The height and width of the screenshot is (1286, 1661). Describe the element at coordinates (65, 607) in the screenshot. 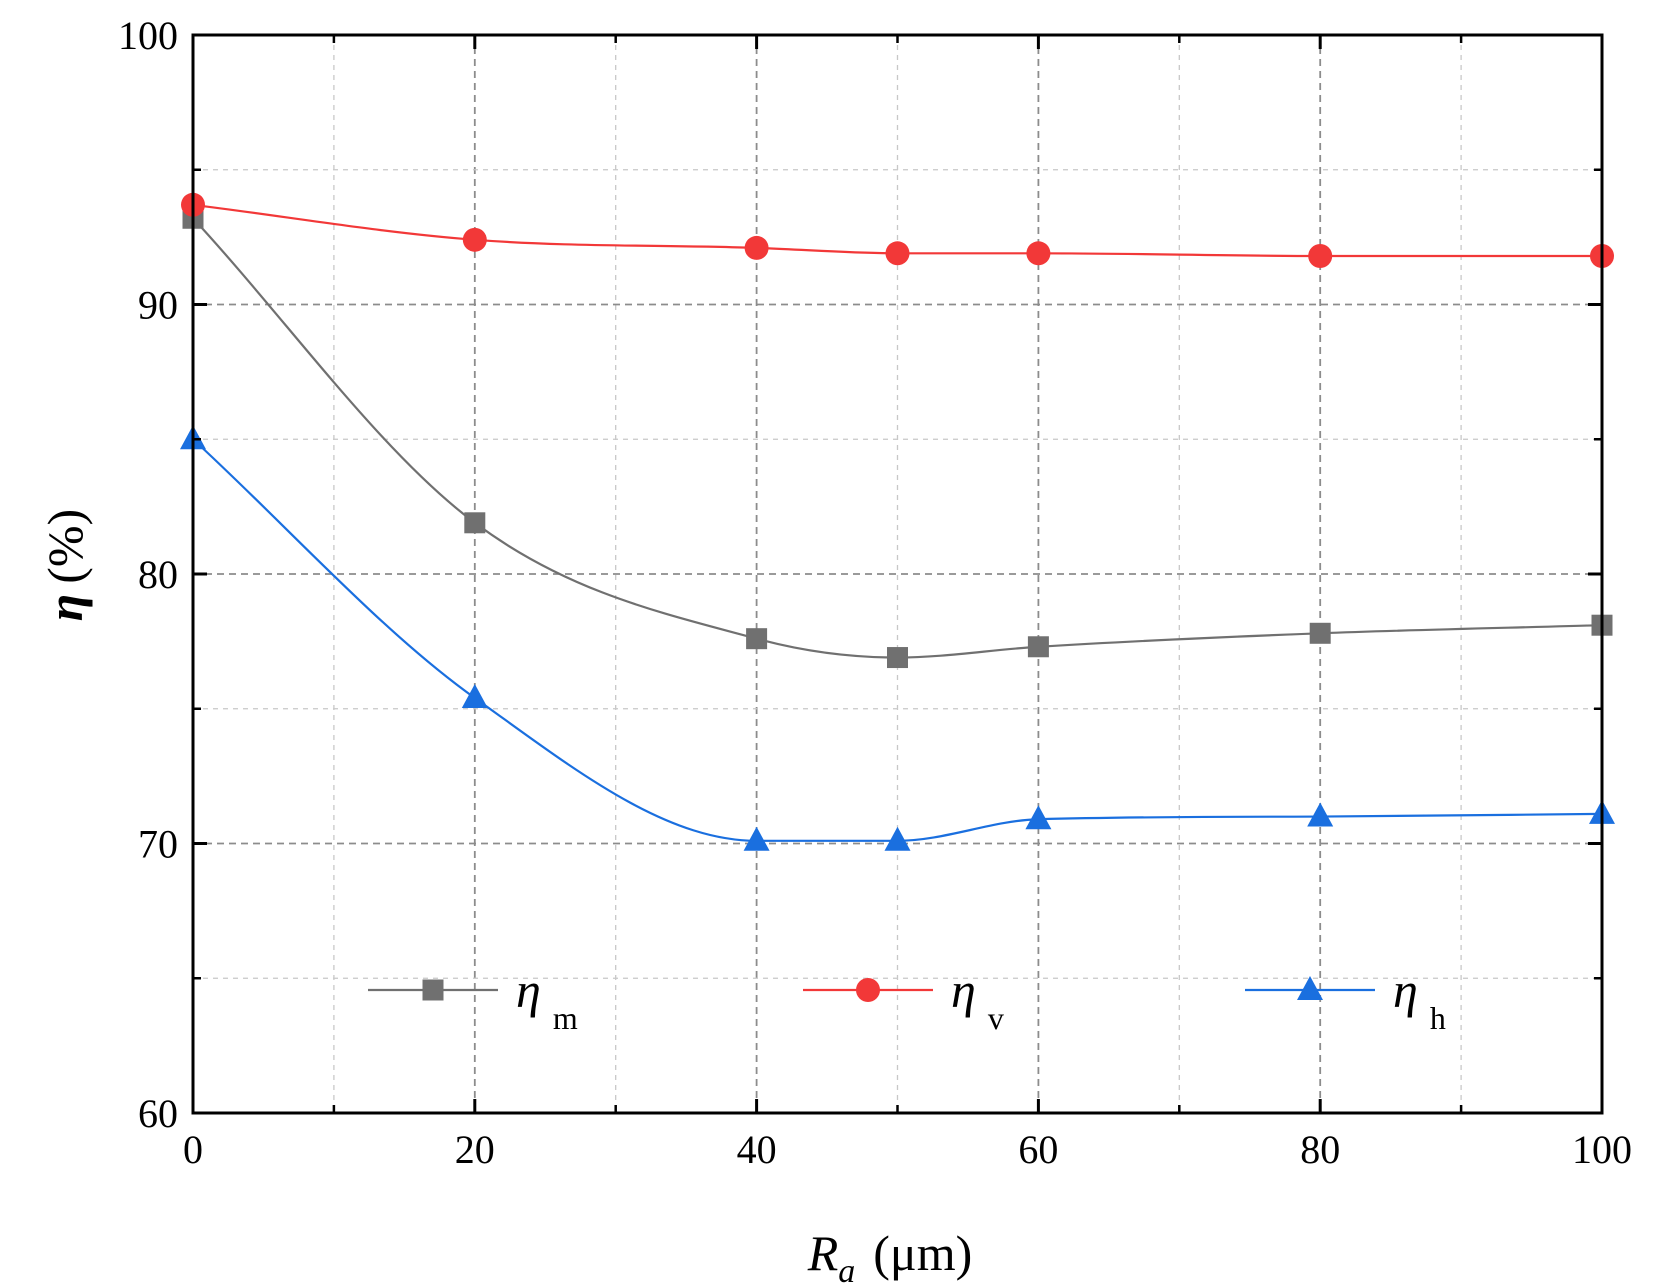

I see `y-axis-symbol: η` at that location.